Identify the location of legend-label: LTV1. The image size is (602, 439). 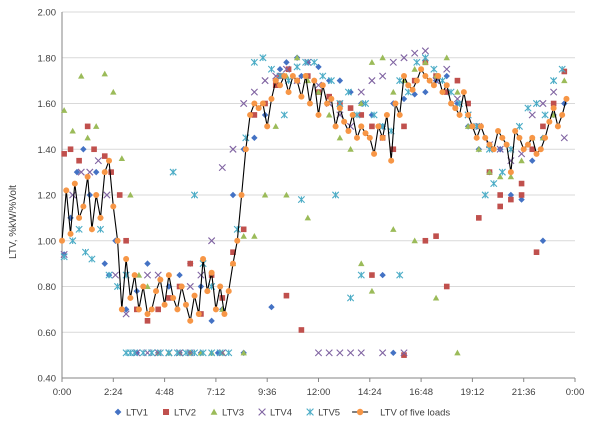
(137, 413).